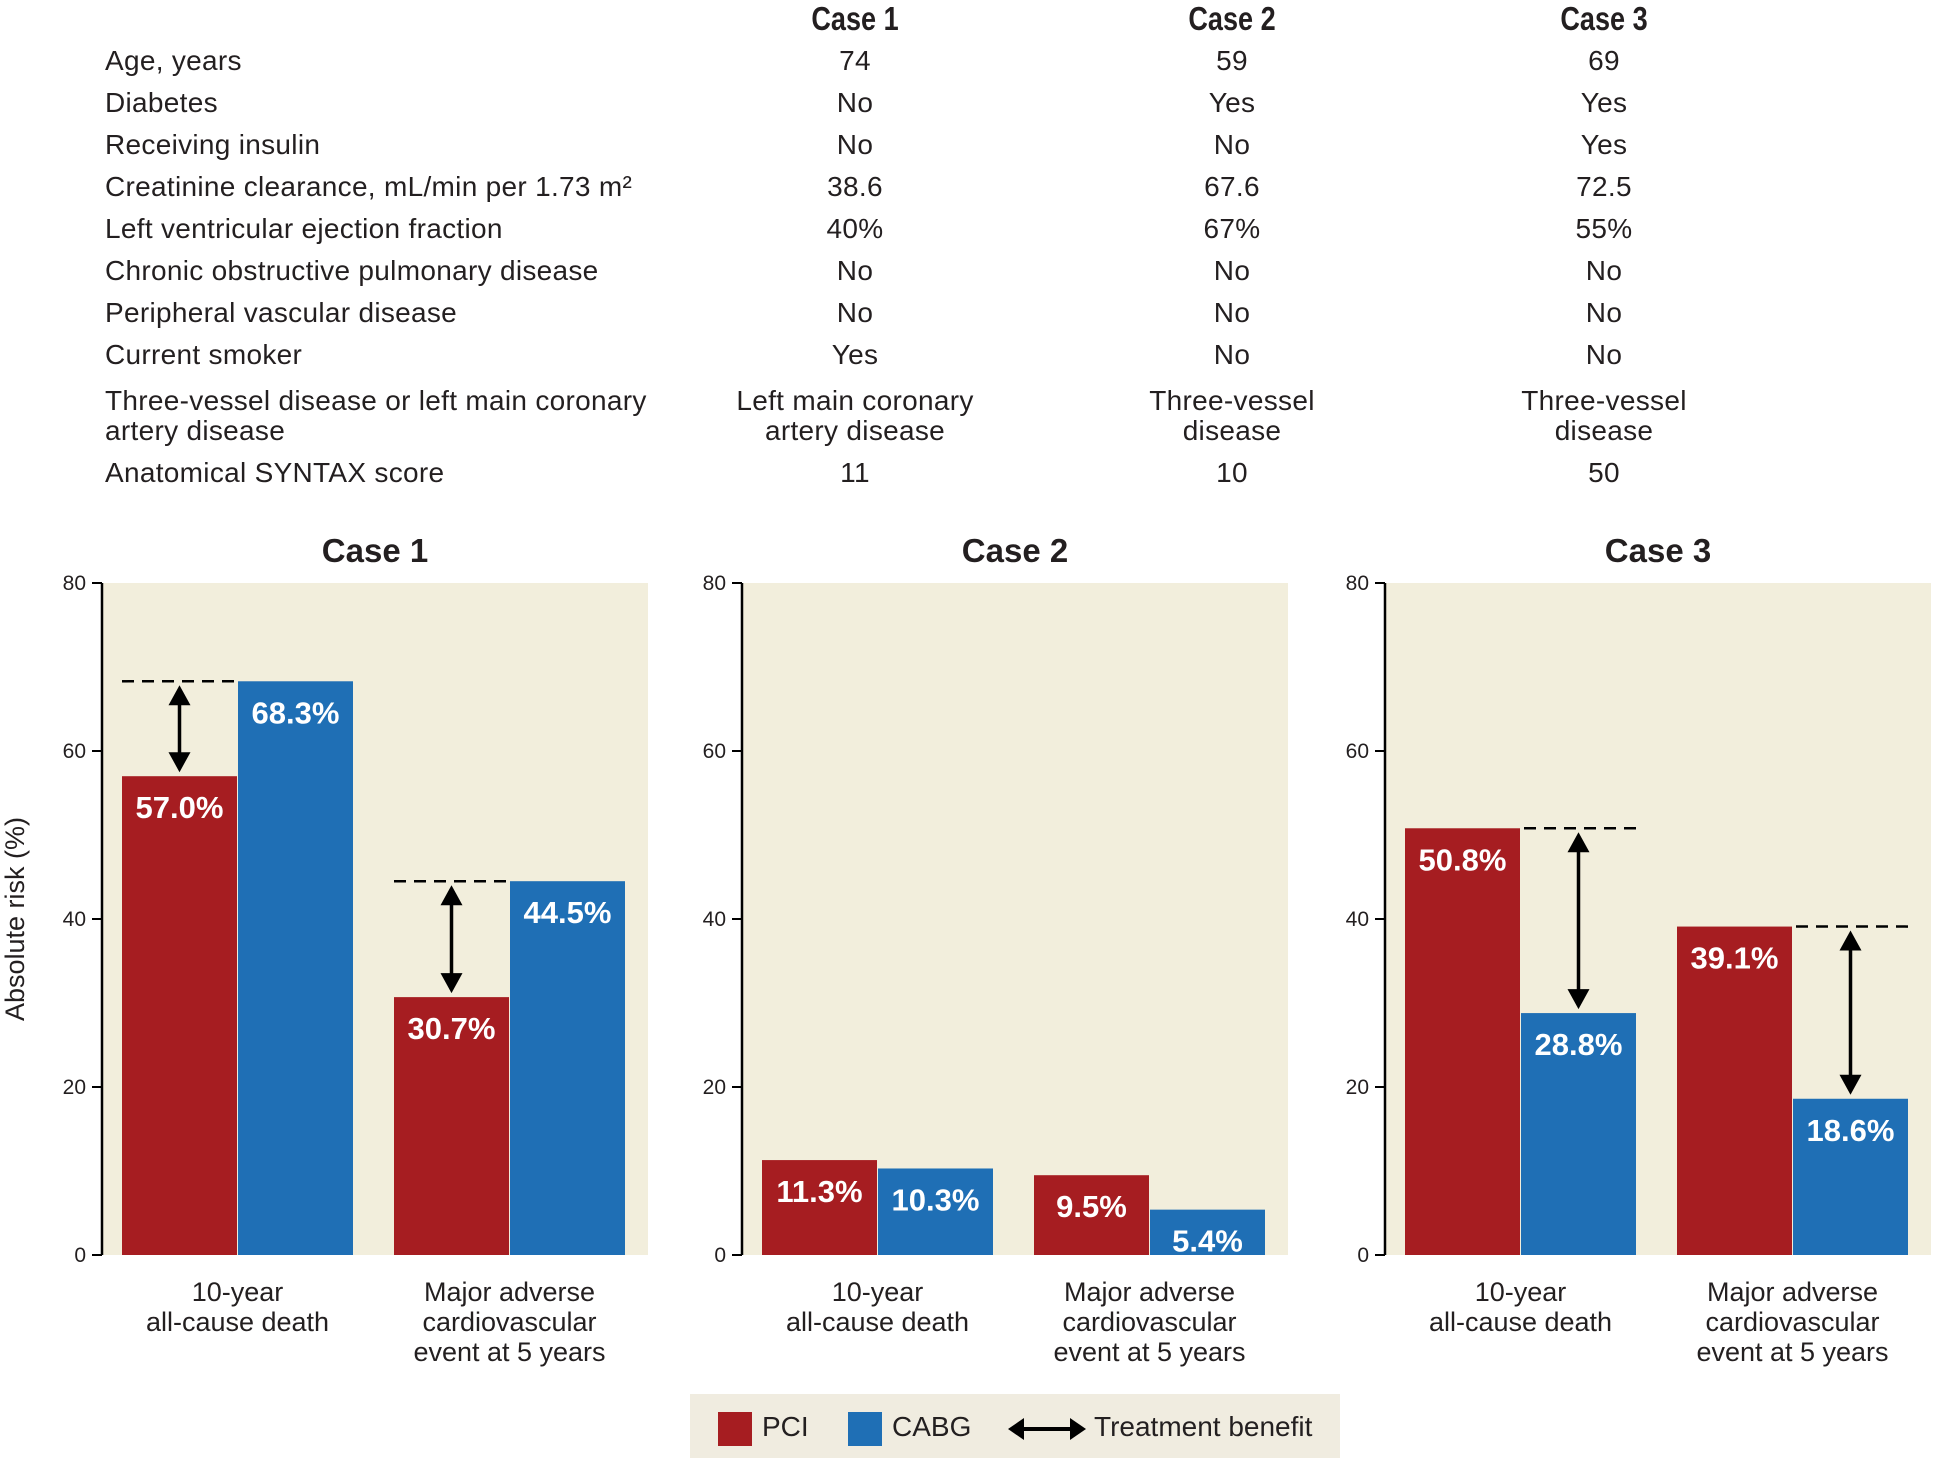  Describe the element at coordinates (369, 186) in the screenshot. I see `table-row-label: Creatinine clearance, mL/min per 1.73 m²` at that location.